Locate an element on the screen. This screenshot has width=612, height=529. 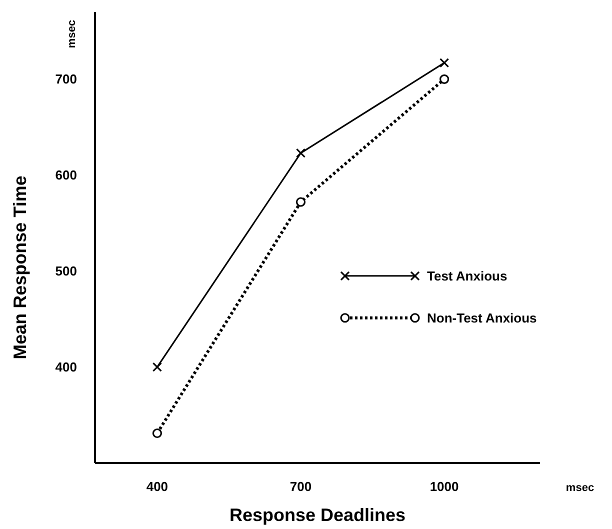
y-tick-label: 500 is located at coordinates (66, 271).